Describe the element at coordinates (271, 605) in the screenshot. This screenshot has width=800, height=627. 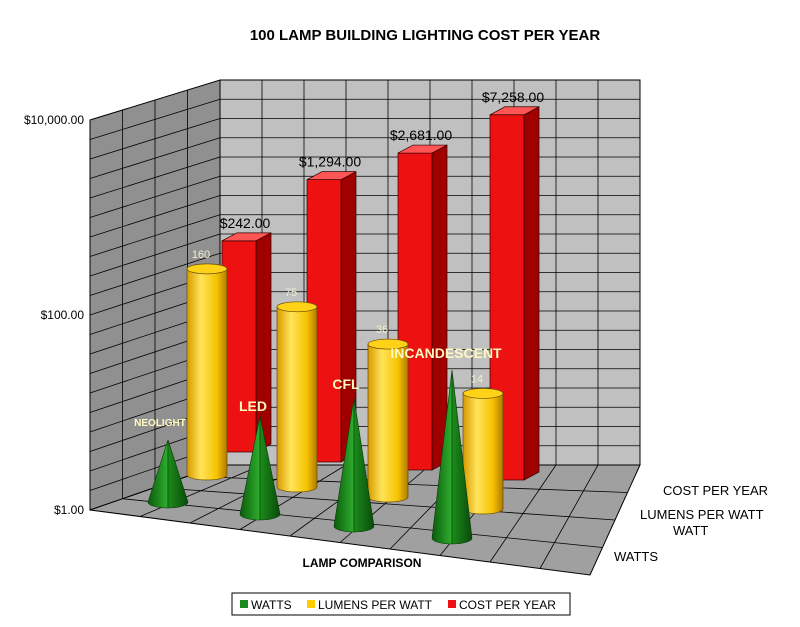
I see `legend-label-watts: WATTS` at that location.